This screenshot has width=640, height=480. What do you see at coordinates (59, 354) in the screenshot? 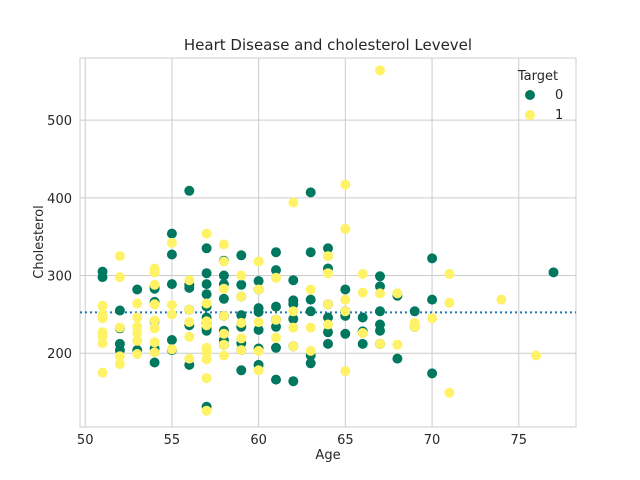
I see `y-tick-label: 200` at bounding box center [59, 354].